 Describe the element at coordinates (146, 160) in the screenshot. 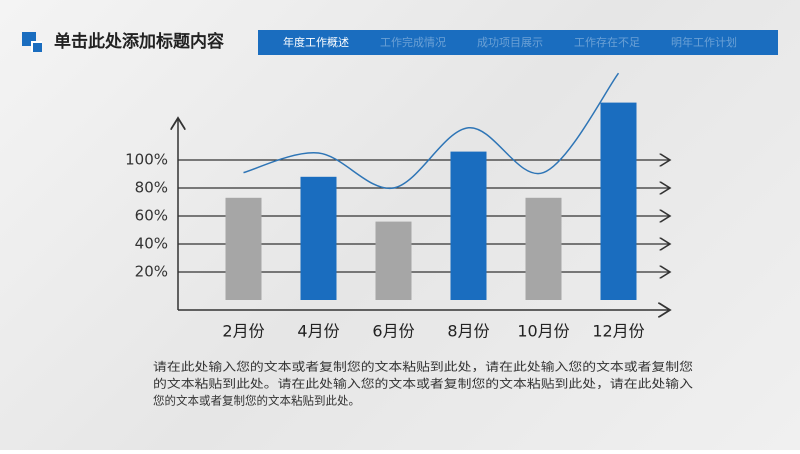

I see `y-tick-label: 100%` at that location.